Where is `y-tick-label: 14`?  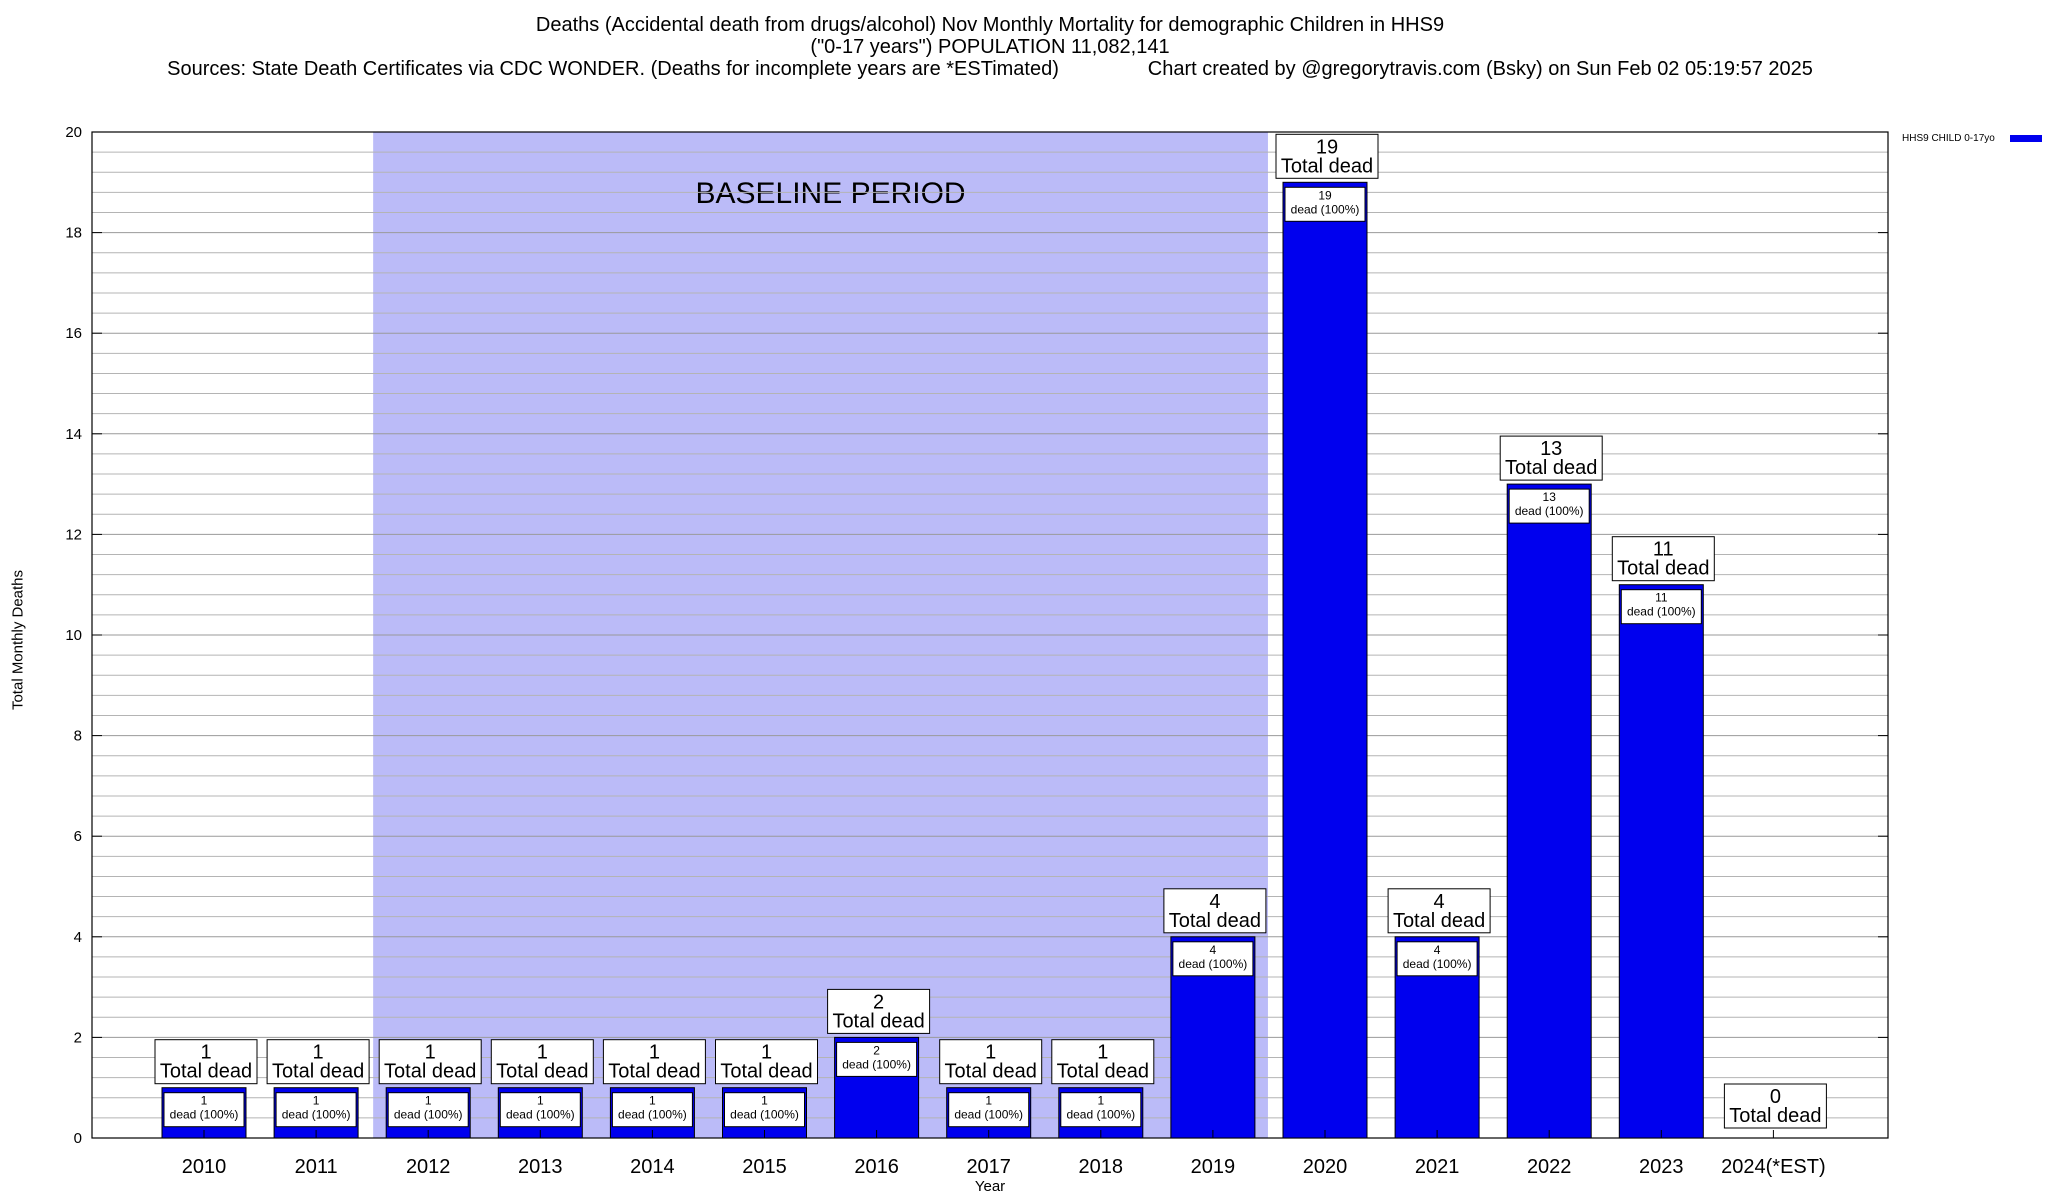
y-tick-label: 14 is located at coordinates (73, 434).